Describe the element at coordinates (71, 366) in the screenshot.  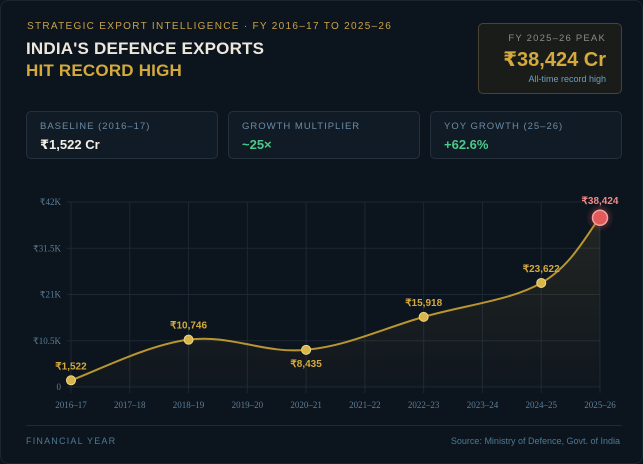
I see `data-label: ₹1,522` at that location.